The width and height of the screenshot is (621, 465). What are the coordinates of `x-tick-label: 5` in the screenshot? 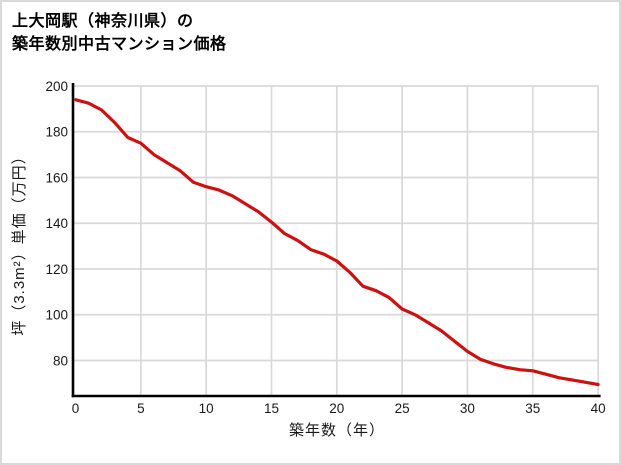 It's located at (141, 408).